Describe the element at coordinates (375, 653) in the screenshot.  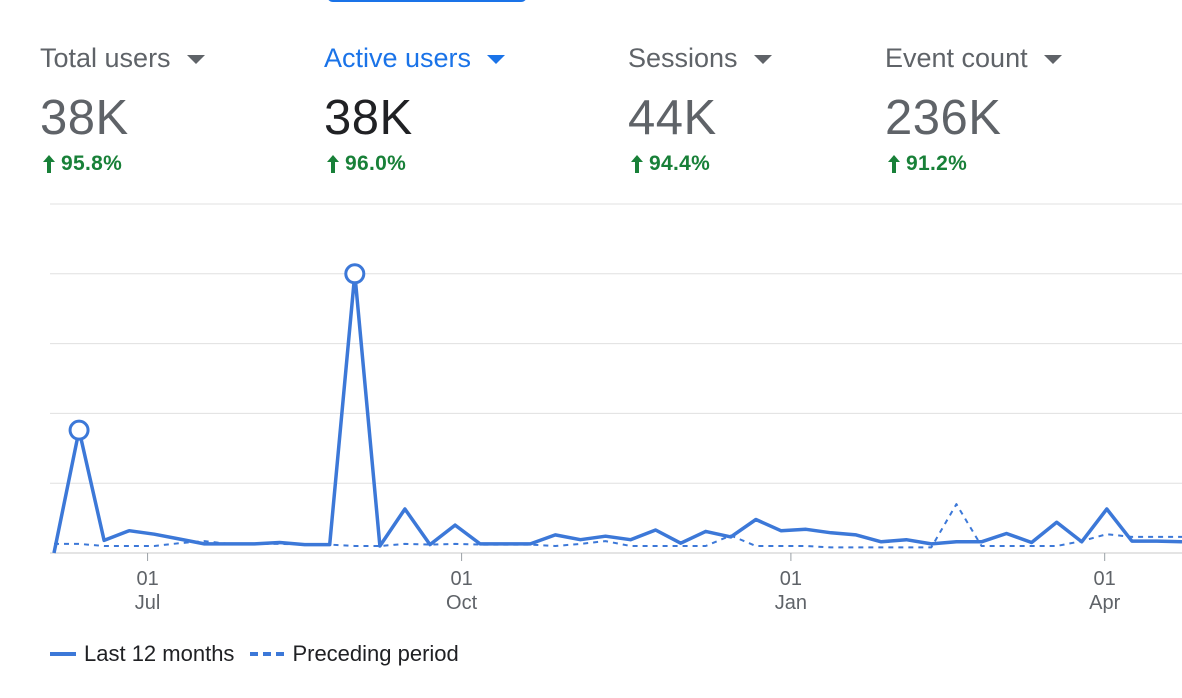
I see `legend-label: Preceding period` at that location.